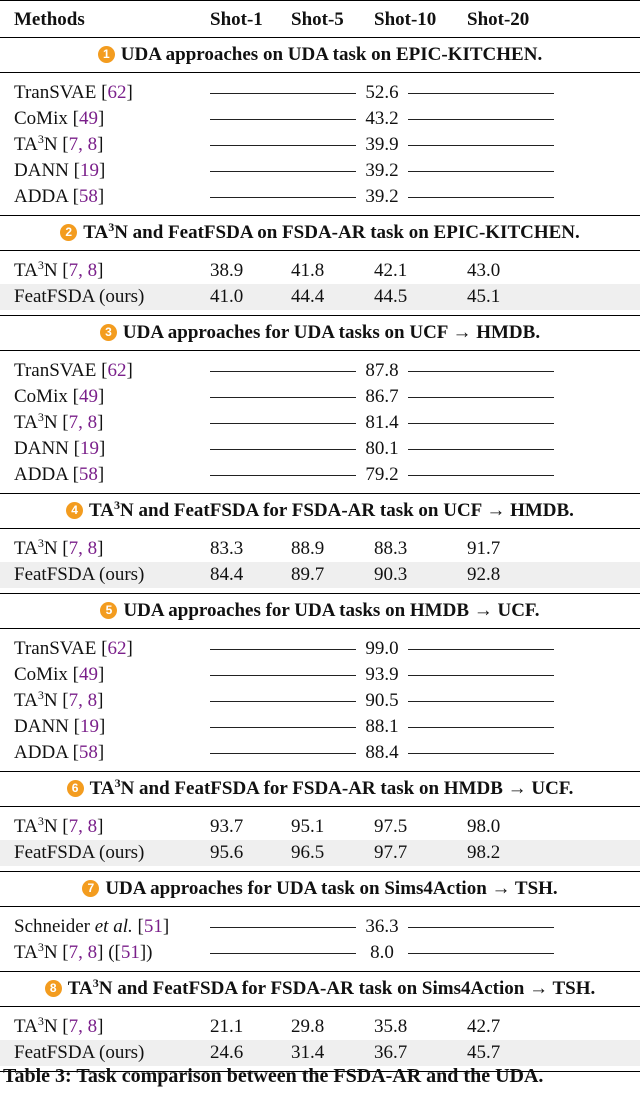  What do you see at coordinates (391, 270) in the screenshot?
I see `shot-value: 42.1` at bounding box center [391, 270].